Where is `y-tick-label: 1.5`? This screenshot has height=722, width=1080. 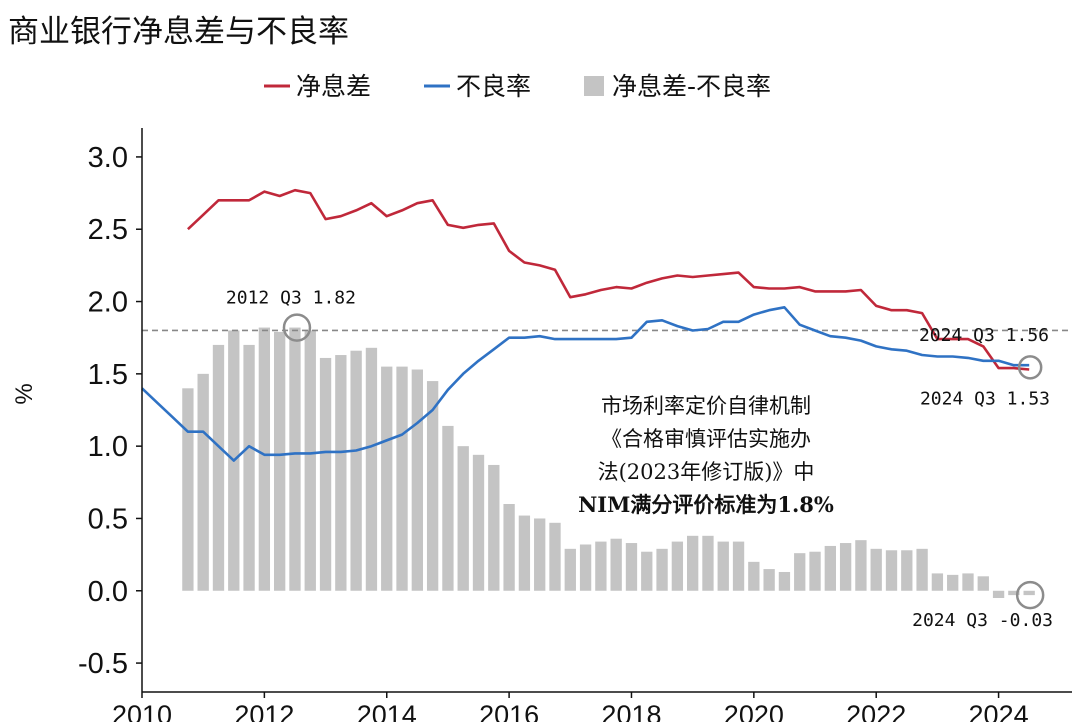
y-tick-label: 1.5 is located at coordinates (108, 375).